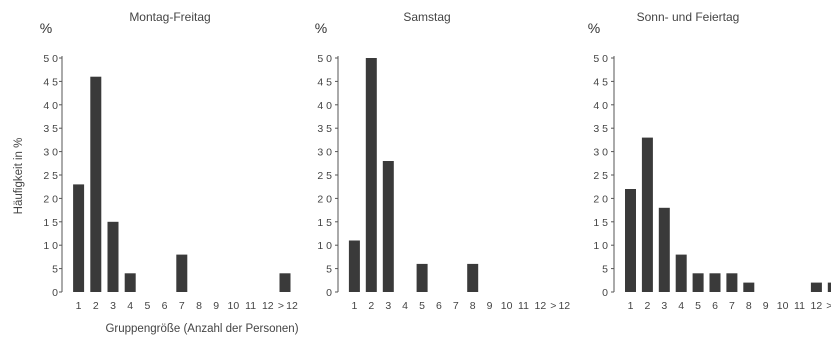 The height and width of the screenshot is (339, 831). I want to click on y-axis-label: Häufigkeit in %, so click(19, 176).